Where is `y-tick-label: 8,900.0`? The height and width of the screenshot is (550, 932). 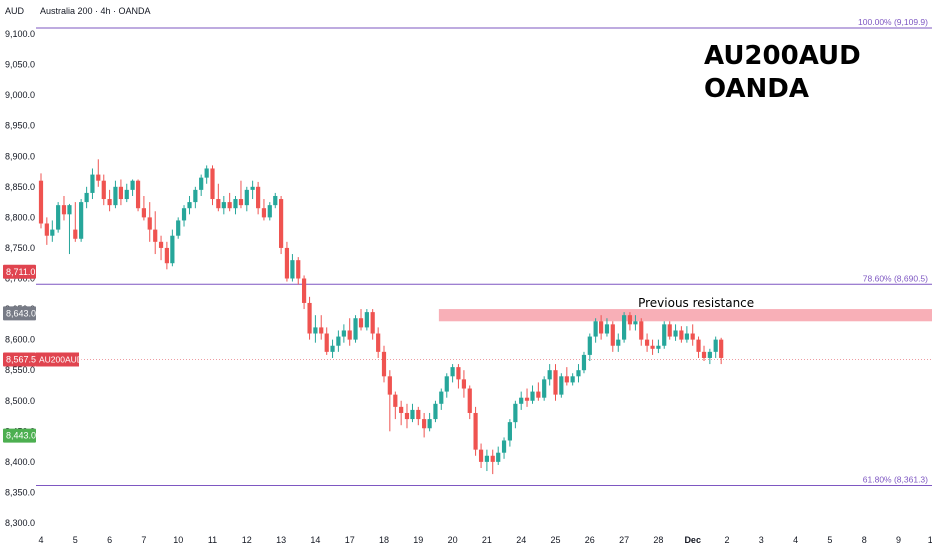 y-tick-label: 8,900.0 is located at coordinates (20, 156).